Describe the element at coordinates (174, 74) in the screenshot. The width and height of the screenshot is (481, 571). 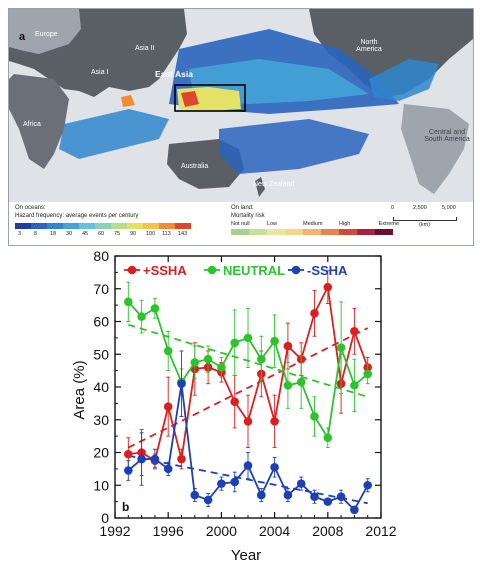
I see `region-label-east-asia: East Asia` at that location.